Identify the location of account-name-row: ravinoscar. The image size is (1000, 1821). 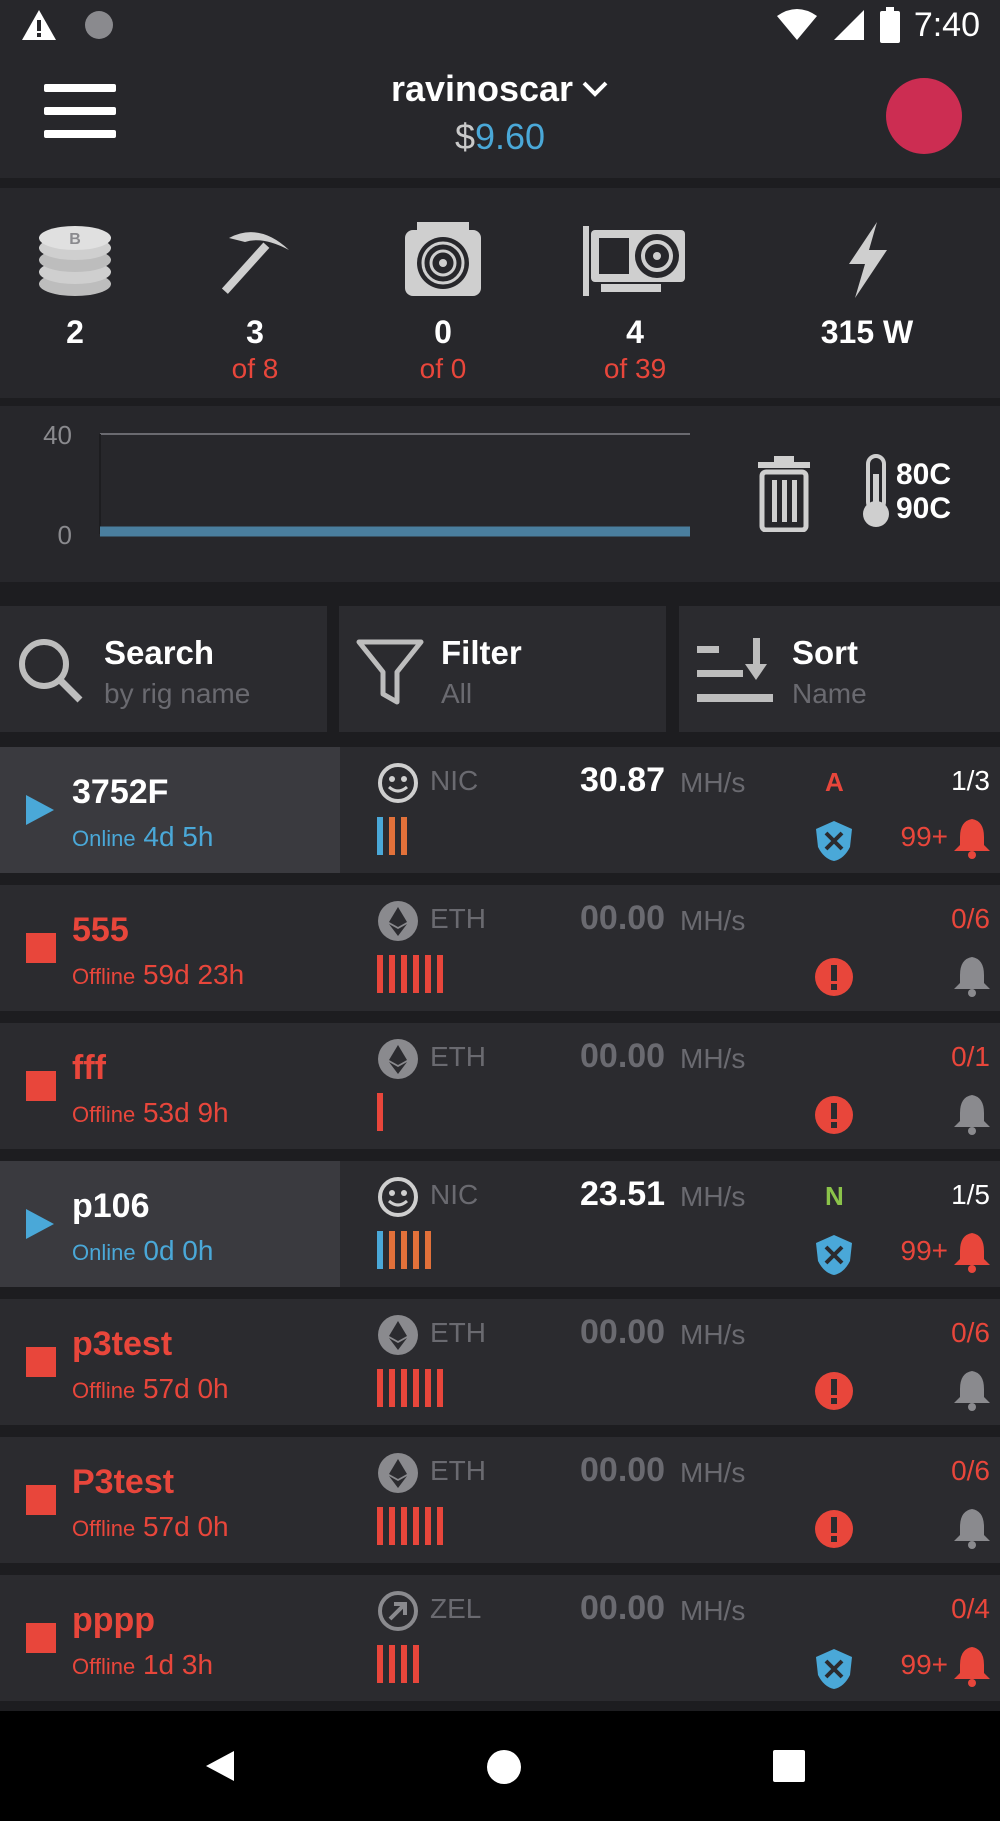
(500, 89).